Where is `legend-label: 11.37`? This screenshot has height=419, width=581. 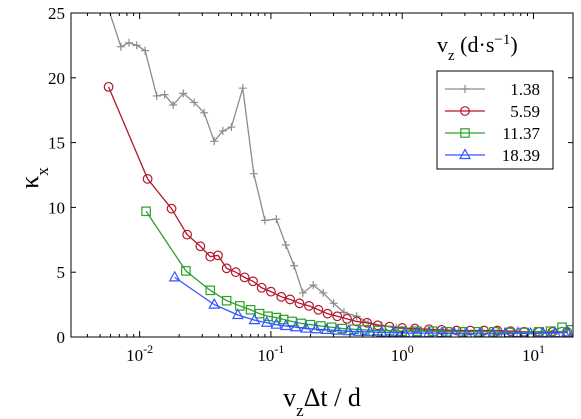 legend-label: 11.37 is located at coordinates (521, 133).